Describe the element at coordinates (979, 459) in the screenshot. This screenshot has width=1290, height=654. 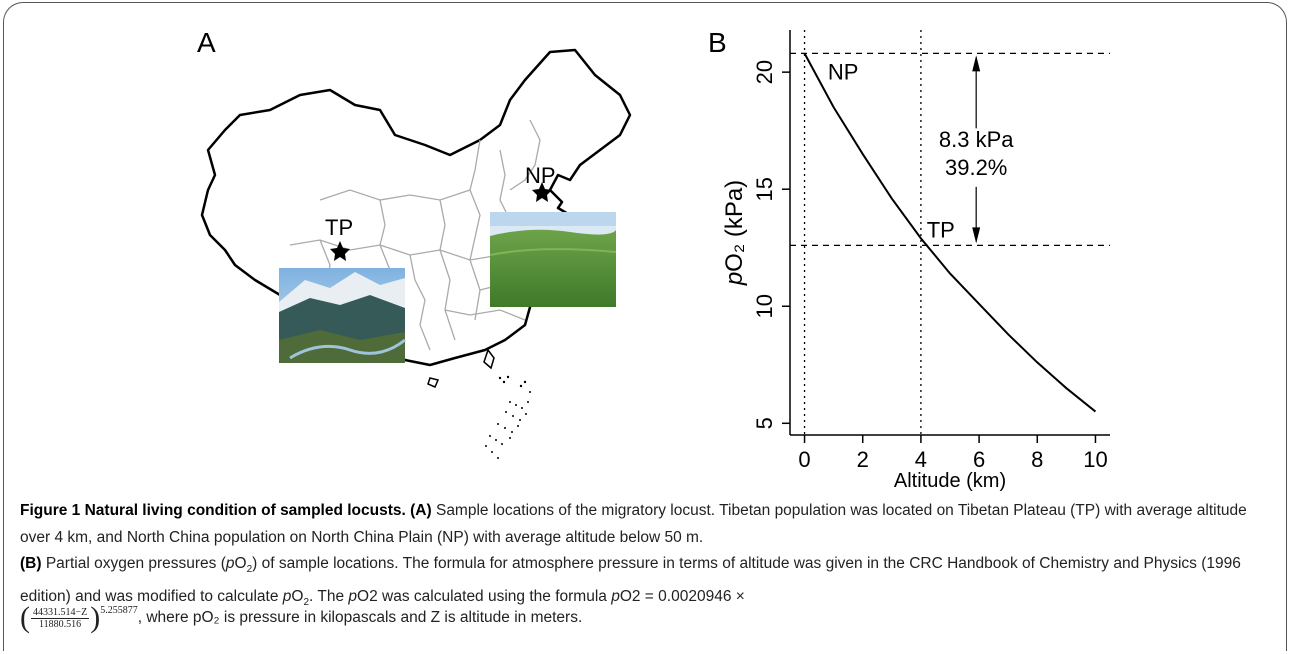
I see `x-tick-label: 6` at that location.